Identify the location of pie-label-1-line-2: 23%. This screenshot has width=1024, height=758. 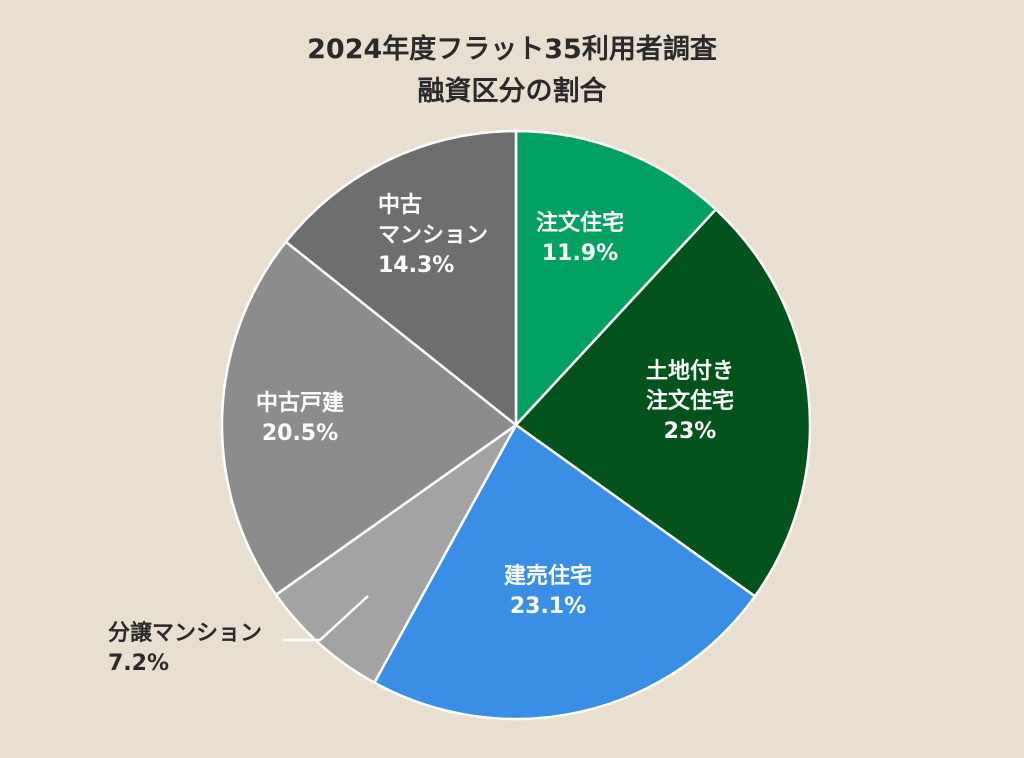
(690, 431).